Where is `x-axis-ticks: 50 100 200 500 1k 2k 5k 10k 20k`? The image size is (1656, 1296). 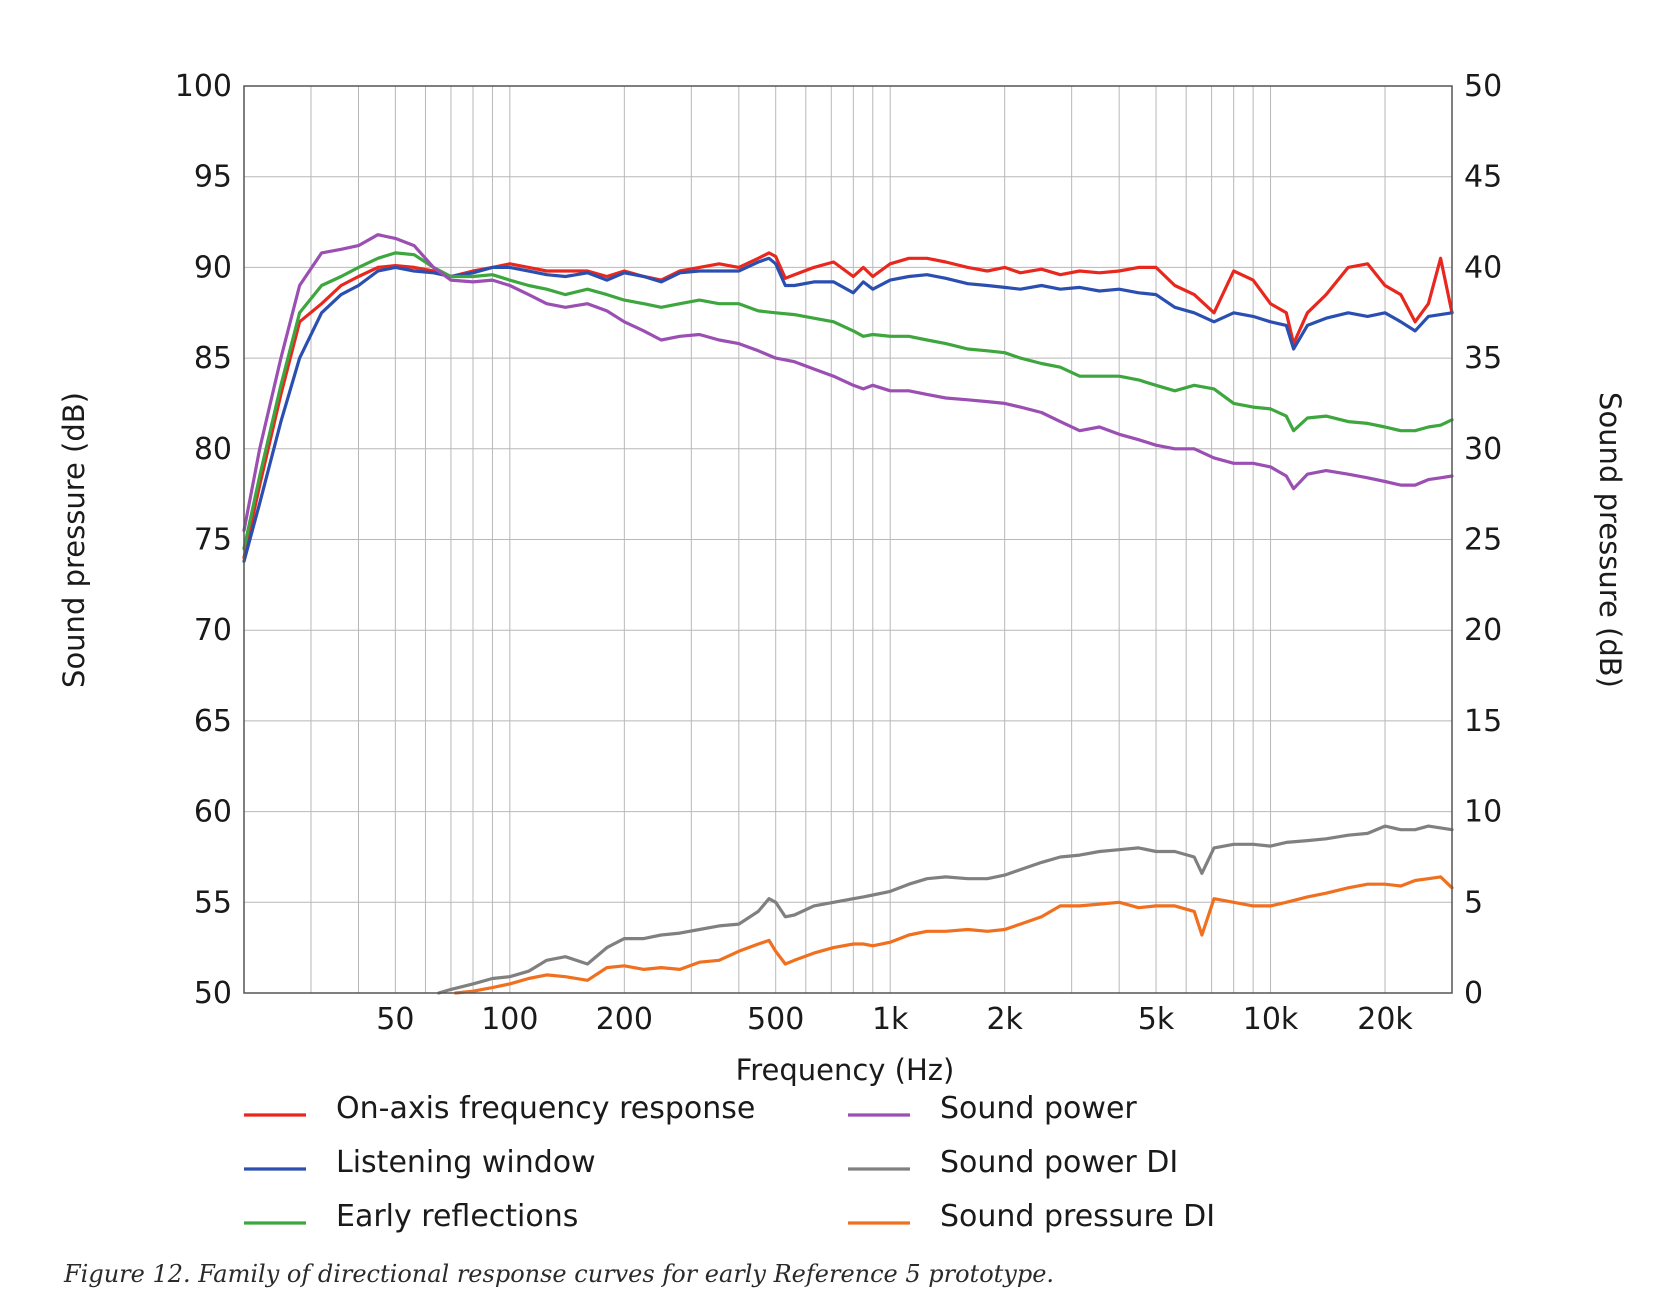 x-axis-ticks: 50 100 200 500 1k 2k 5k 10k 20k is located at coordinates (894, 1019).